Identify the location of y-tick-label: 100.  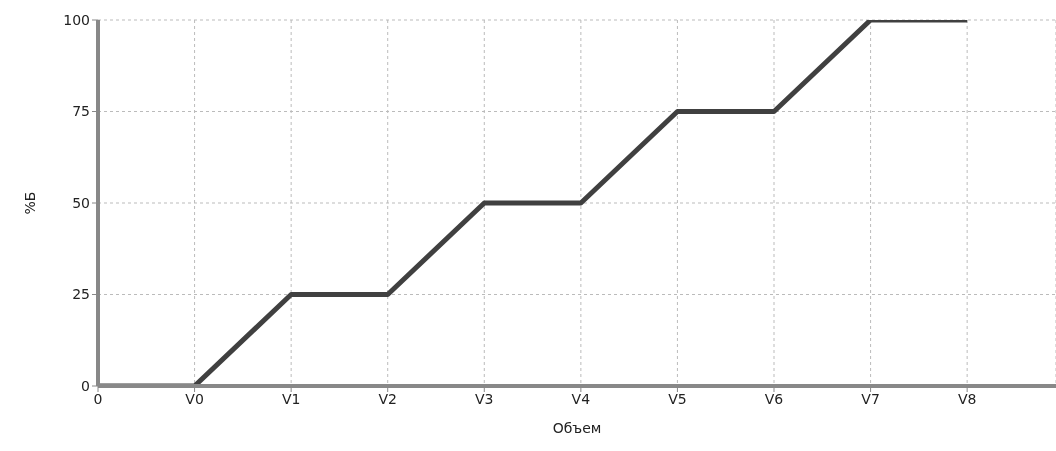
(76, 19).